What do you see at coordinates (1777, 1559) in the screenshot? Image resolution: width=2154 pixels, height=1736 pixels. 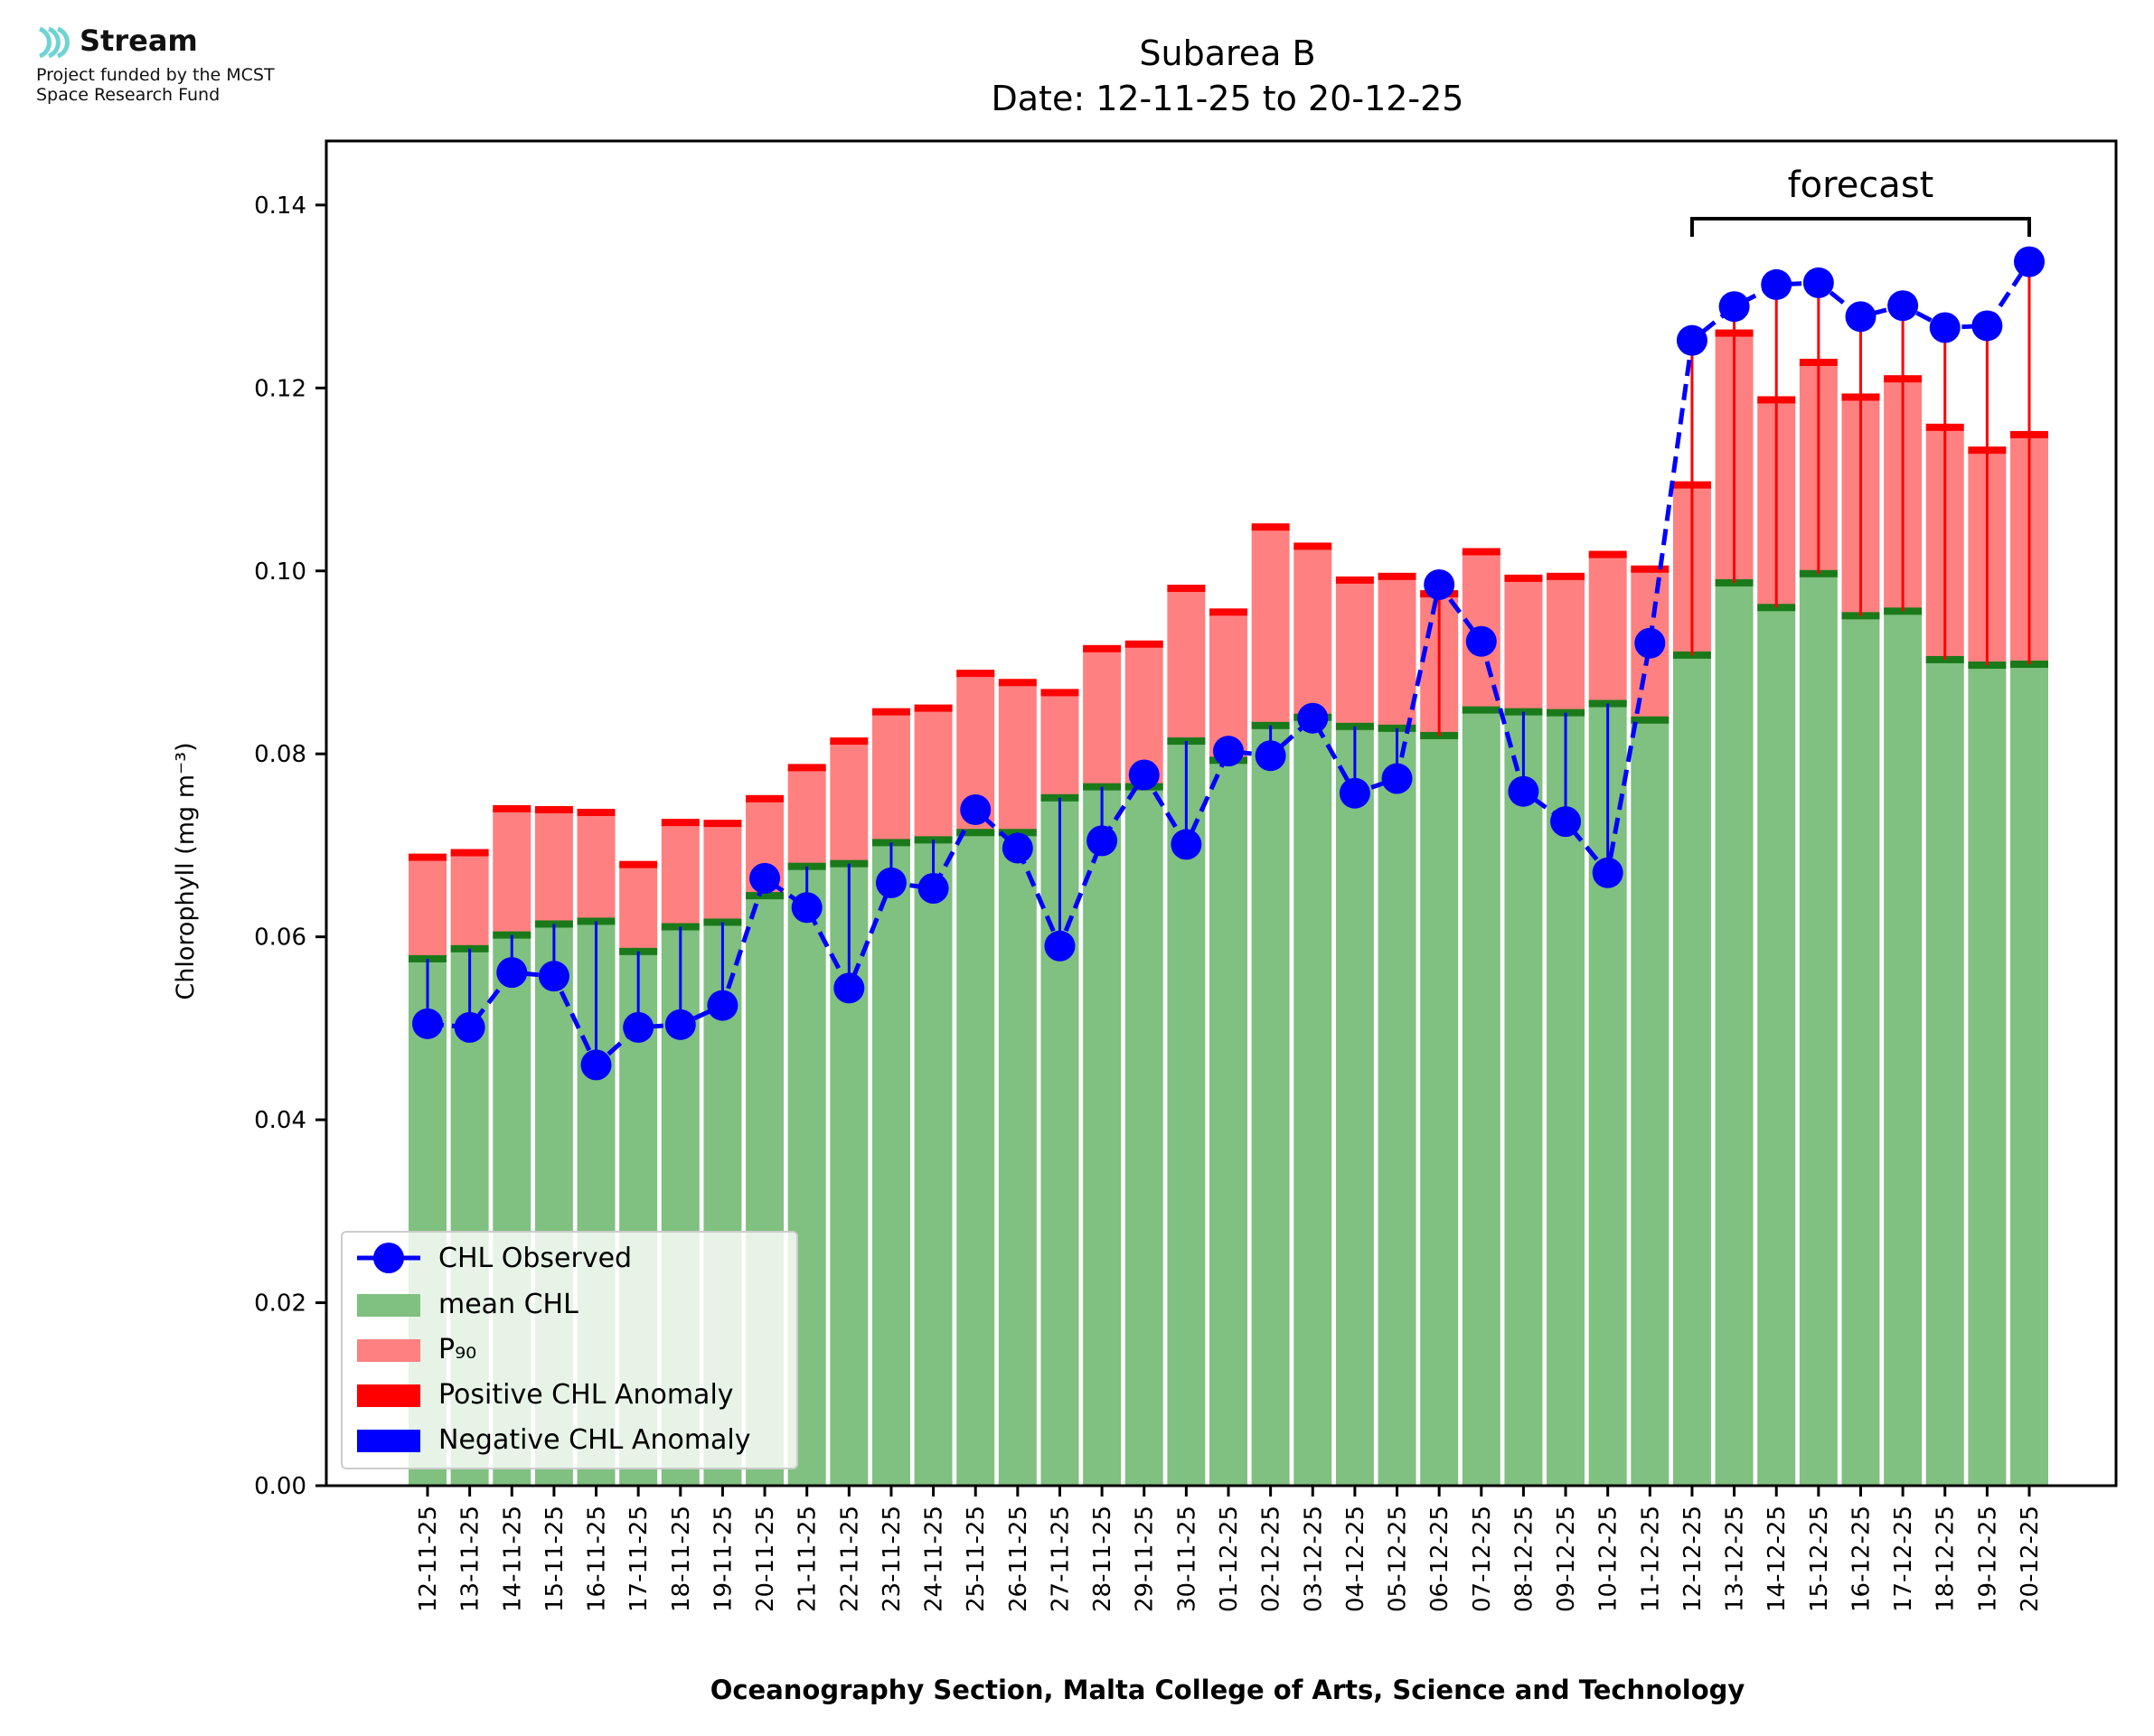 I see `x-tick-label: 14-12-25` at bounding box center [1777, 1559].